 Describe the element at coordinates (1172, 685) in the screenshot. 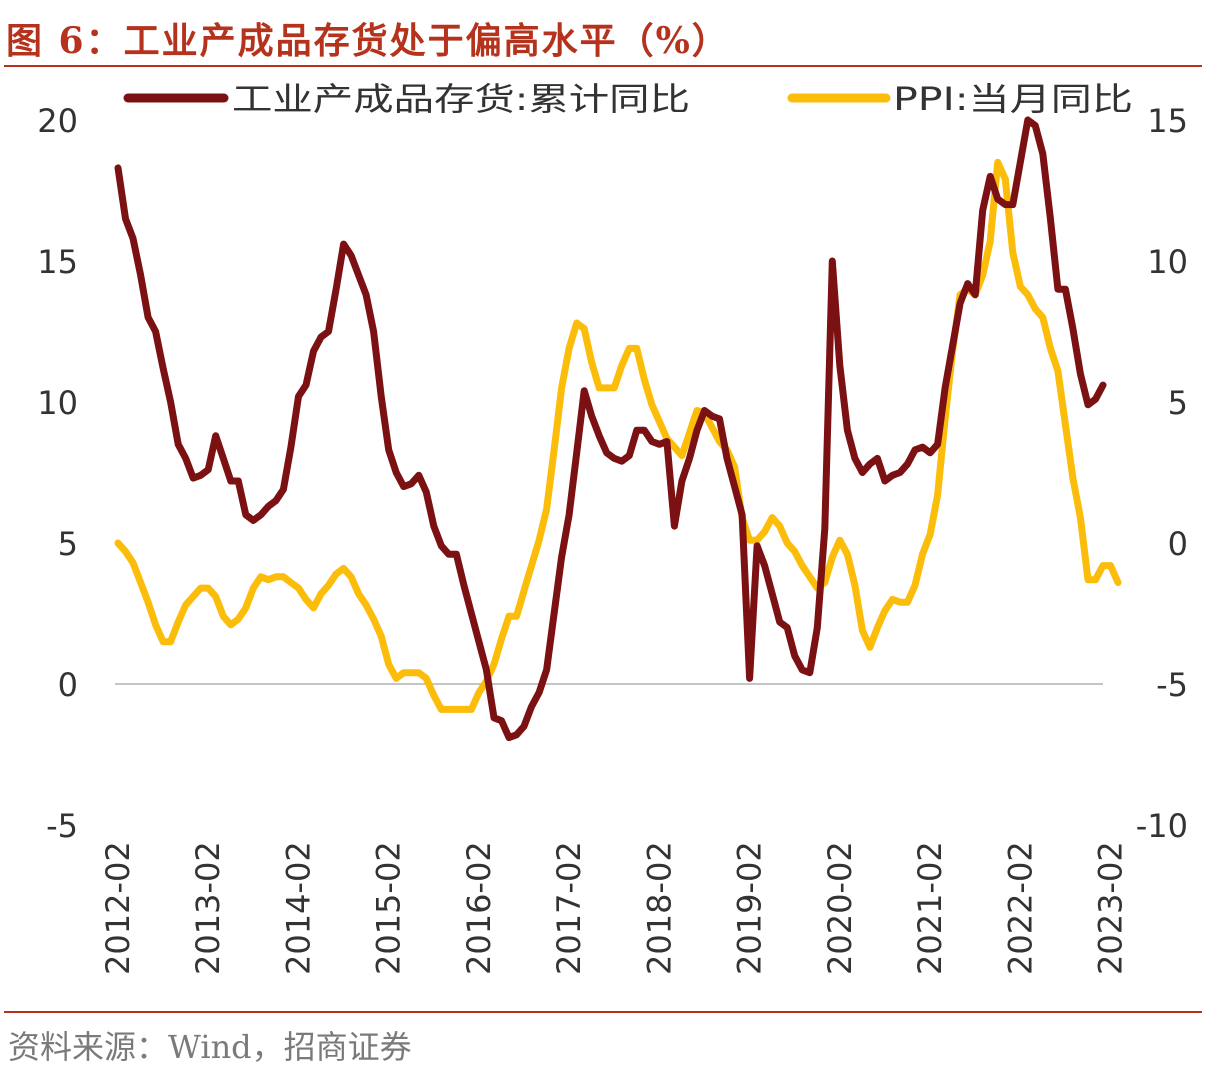

I see `y-right-tick-label: -5` at that location.